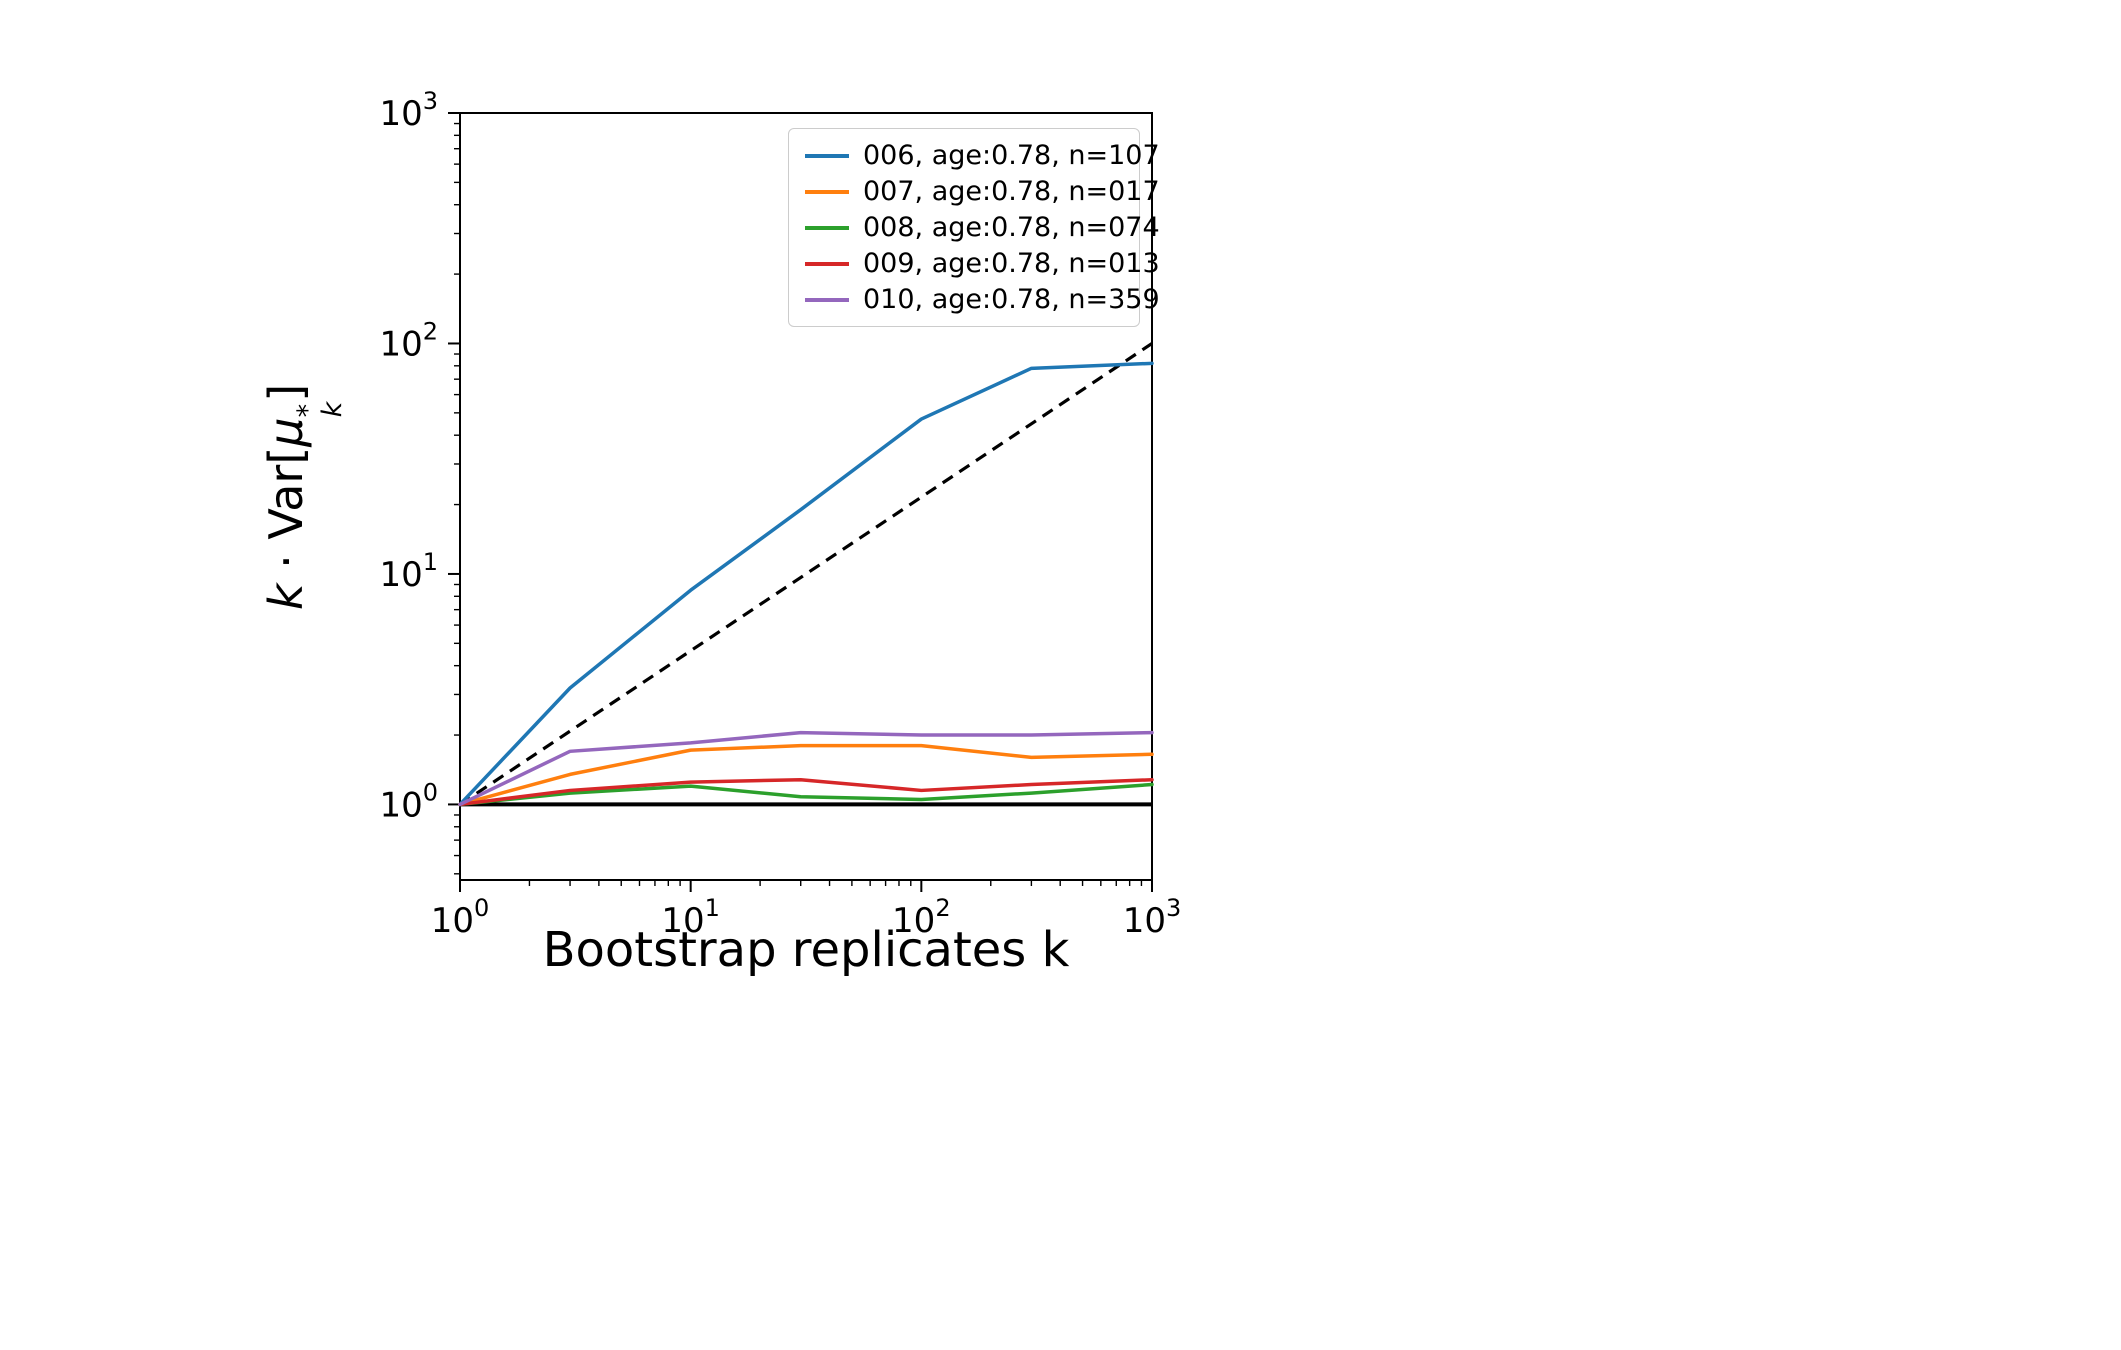 Image resolution: width=2121 pixels, height=1350 pixels. Describe the element at coordinates (332, 409) in the screenshot. I see `ylabel-subscript: k` at that location.